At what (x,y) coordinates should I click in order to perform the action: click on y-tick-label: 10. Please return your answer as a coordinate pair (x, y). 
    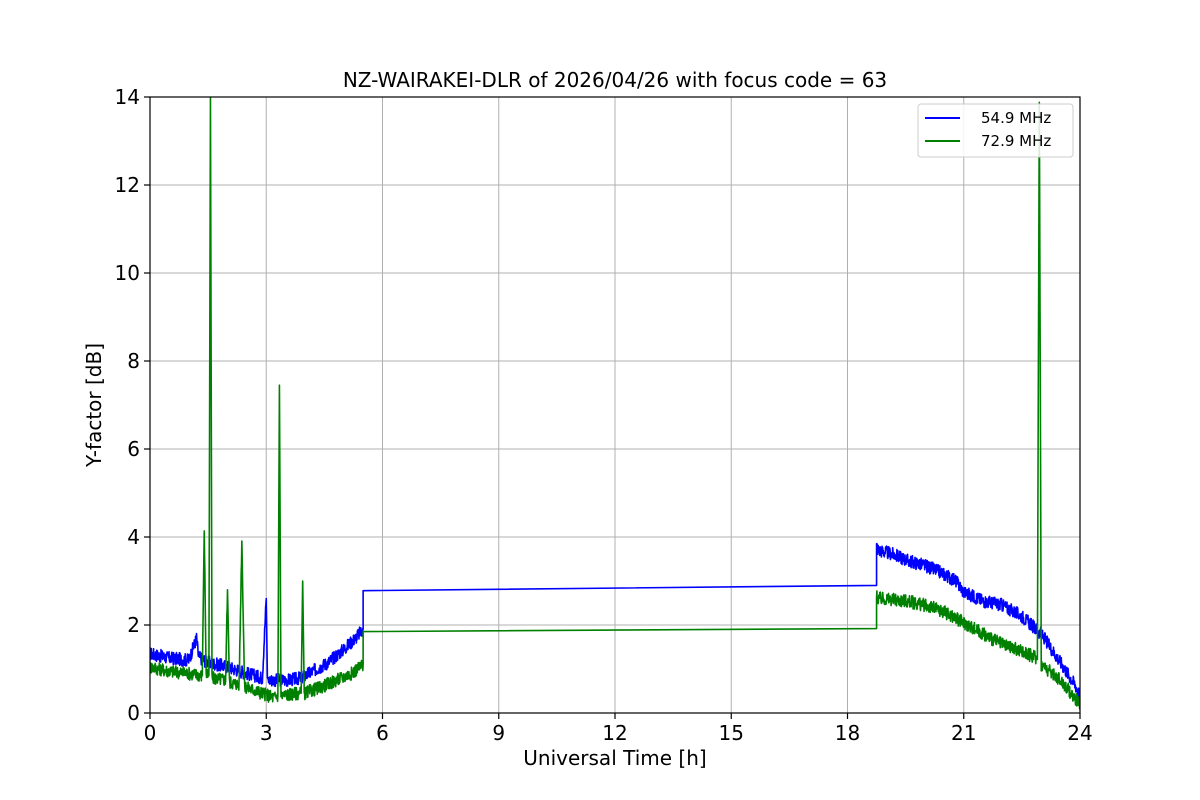
    Looking at the image, I should click on (127, 273).